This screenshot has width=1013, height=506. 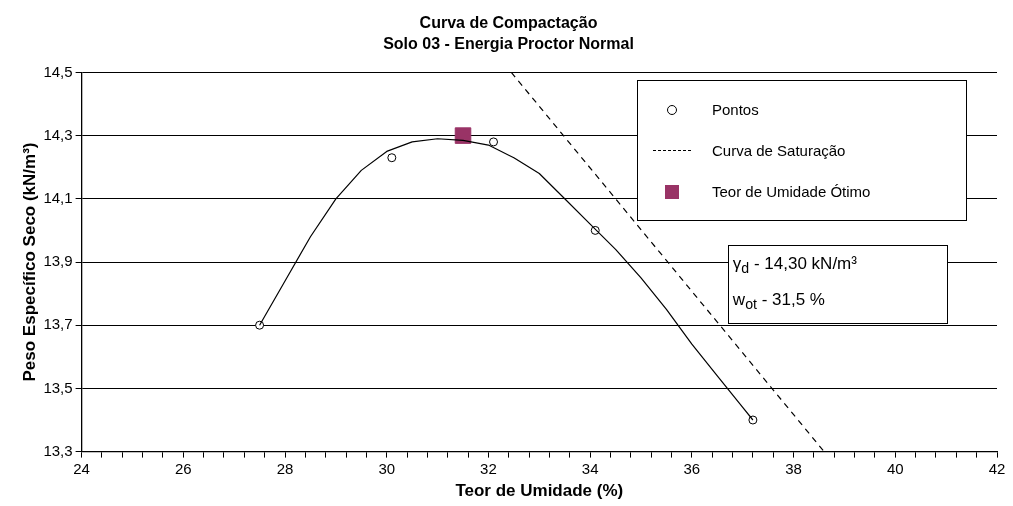 I want to click on y-tick-label: 13,7, so click(x=58, y=324).